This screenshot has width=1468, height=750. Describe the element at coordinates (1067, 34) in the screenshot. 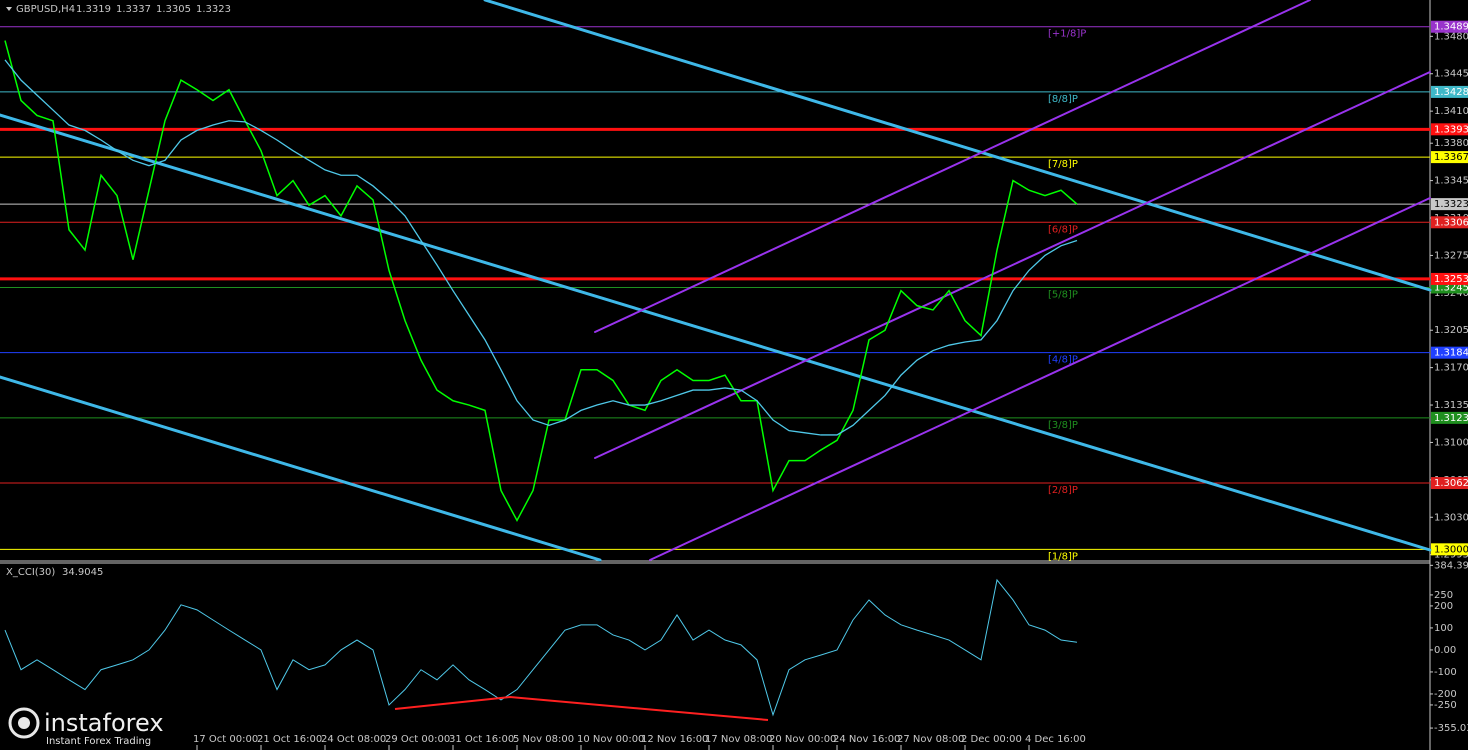

I see `level-tag: [+1/8]P` at that location.